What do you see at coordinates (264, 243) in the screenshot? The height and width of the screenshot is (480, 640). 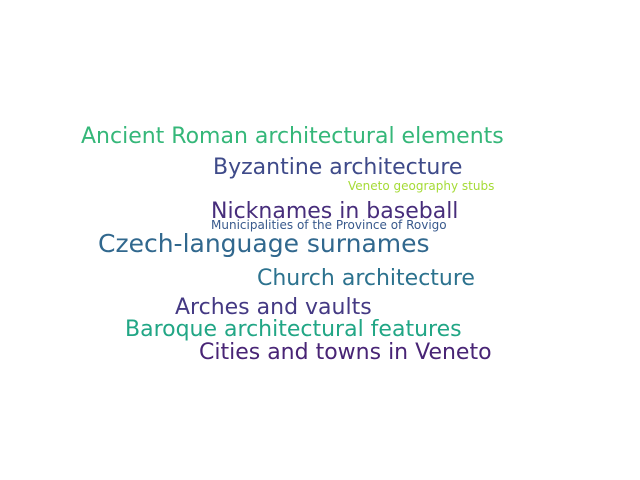 I see `cloud-word: Czech-language surnames` at bounding box center [264, 243].